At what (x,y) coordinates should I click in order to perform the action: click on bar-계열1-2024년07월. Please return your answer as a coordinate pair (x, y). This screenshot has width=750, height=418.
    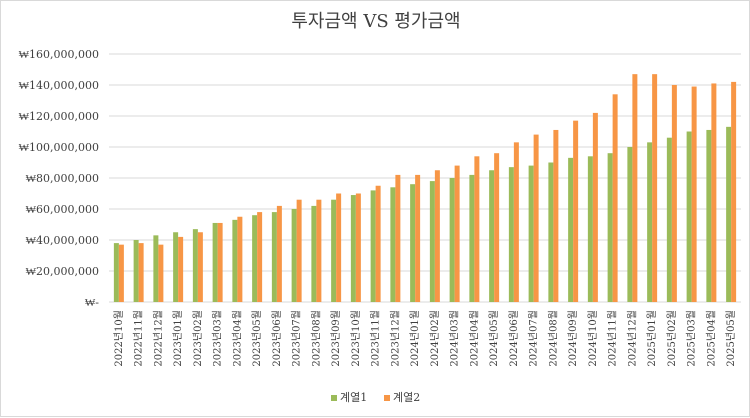
    Looking at the image, I should click on (531, 233).